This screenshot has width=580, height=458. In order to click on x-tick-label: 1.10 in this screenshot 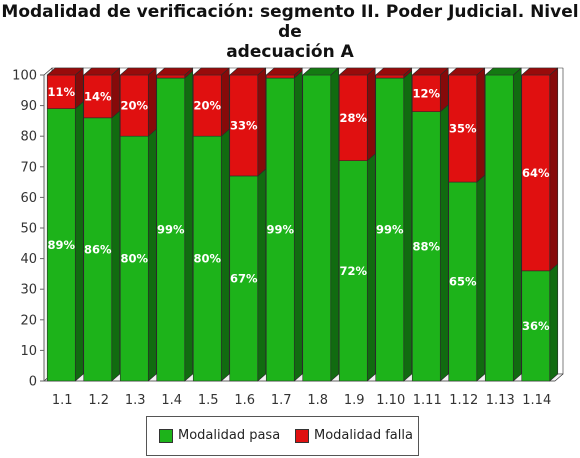, I will do `click(390, 400)`.